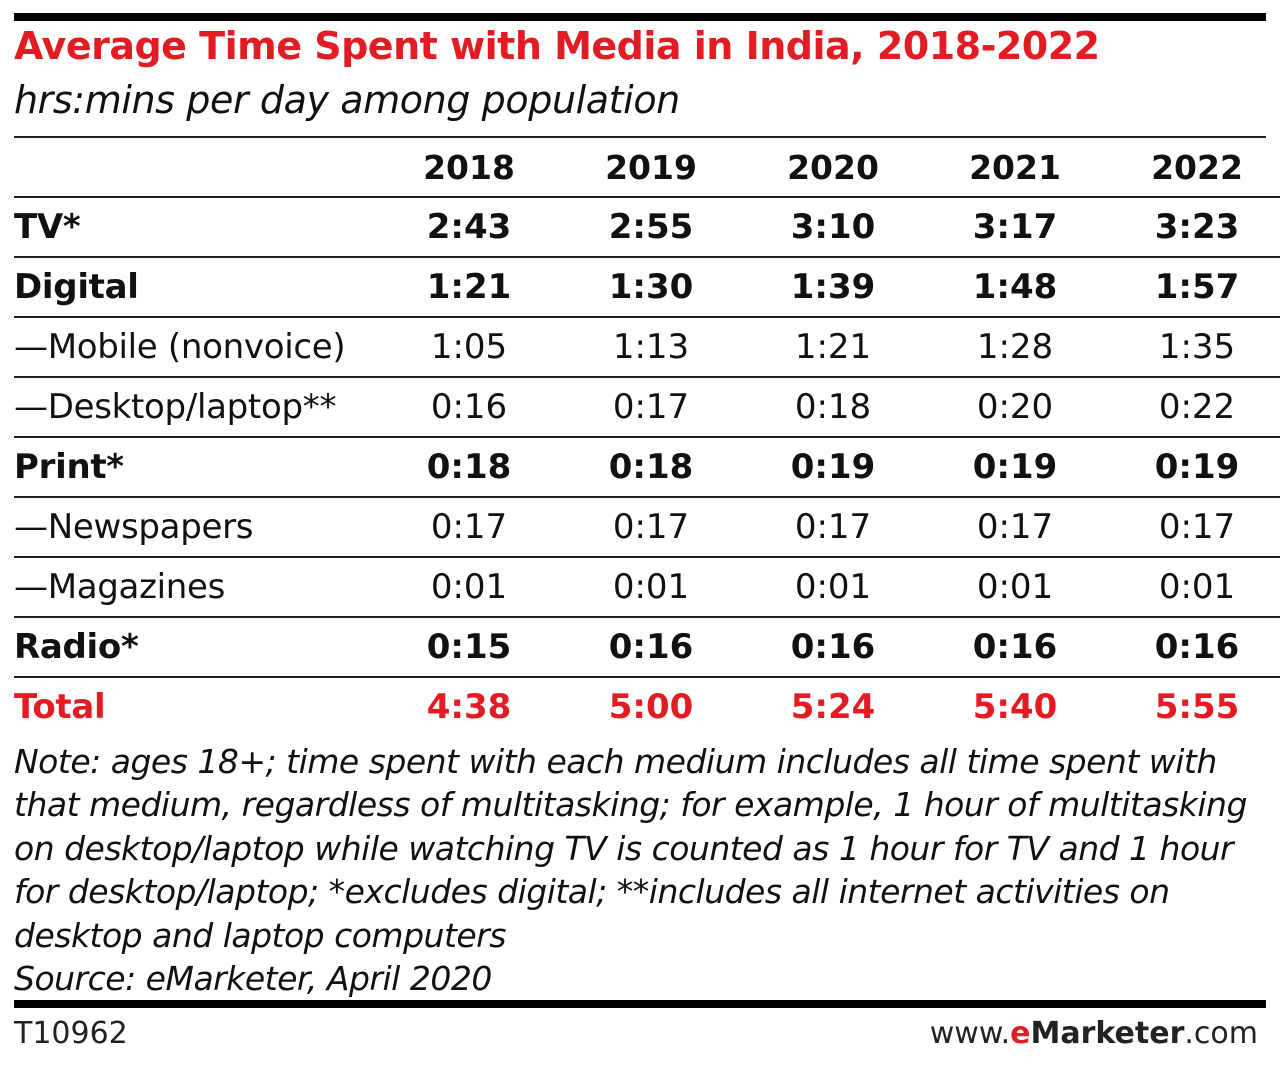  What do you see at coordinates (196, 287) in the screenshot?
I see `row-label: Digital` at bounding box center [196, 287].